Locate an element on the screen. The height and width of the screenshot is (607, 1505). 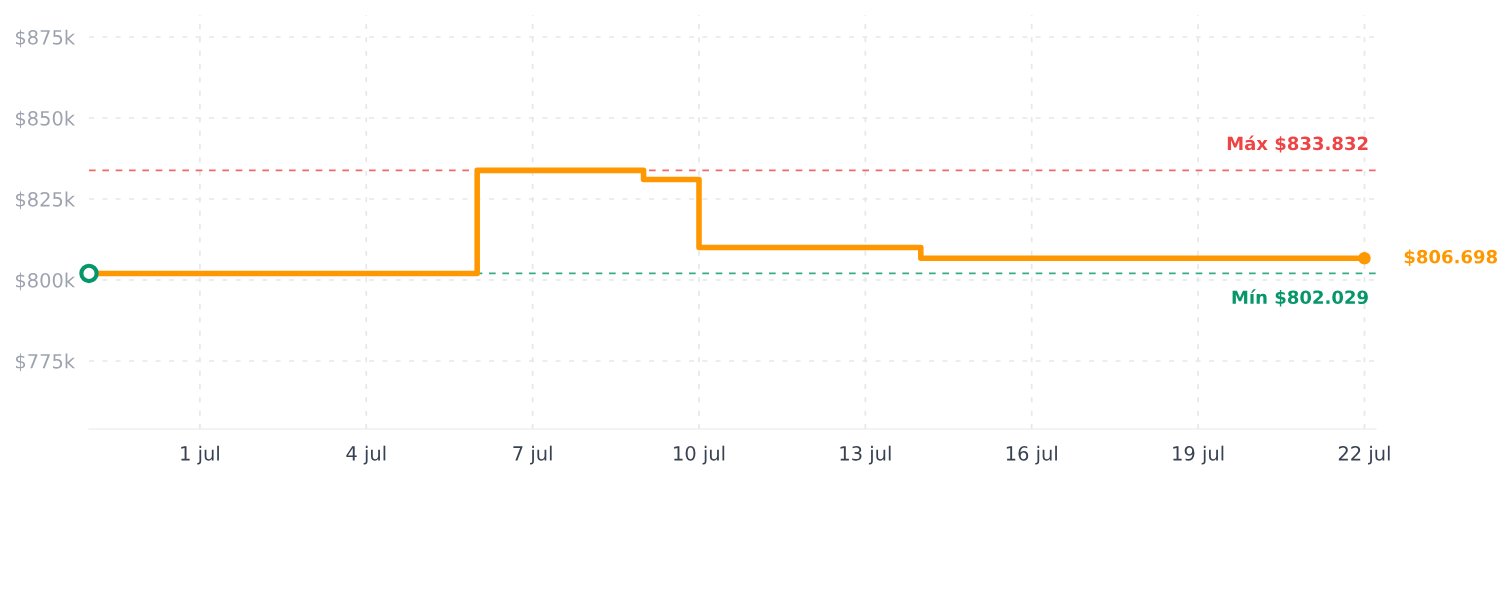
y-tick-label: $825k is located at coordinates (45, 200).